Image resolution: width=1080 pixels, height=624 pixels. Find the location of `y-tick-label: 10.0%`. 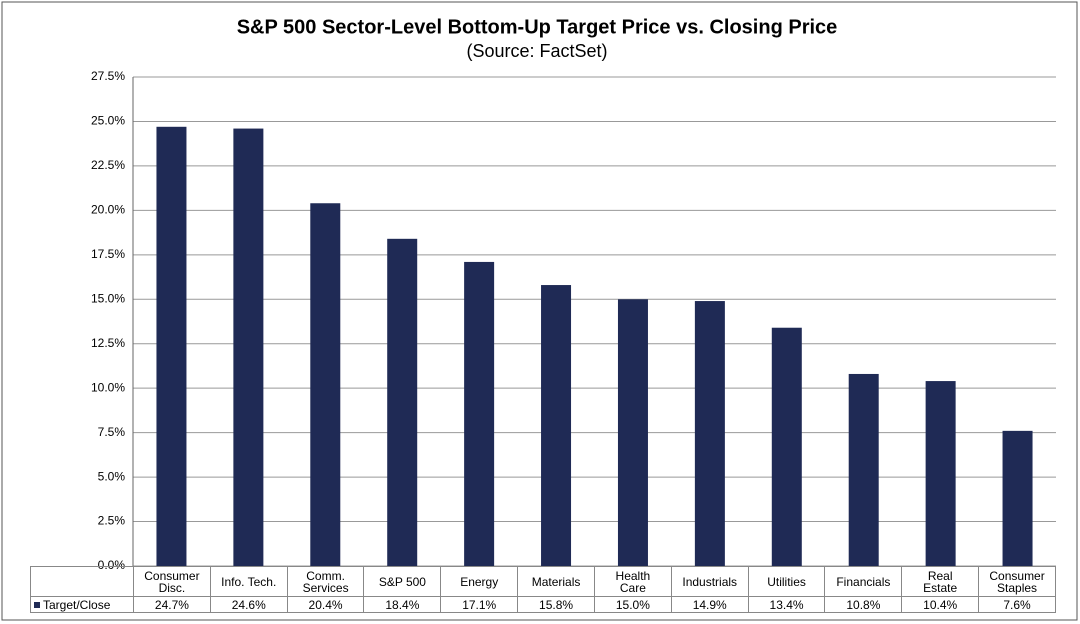

y-tick-label: 10.0% is located at coordinates (108, 387).